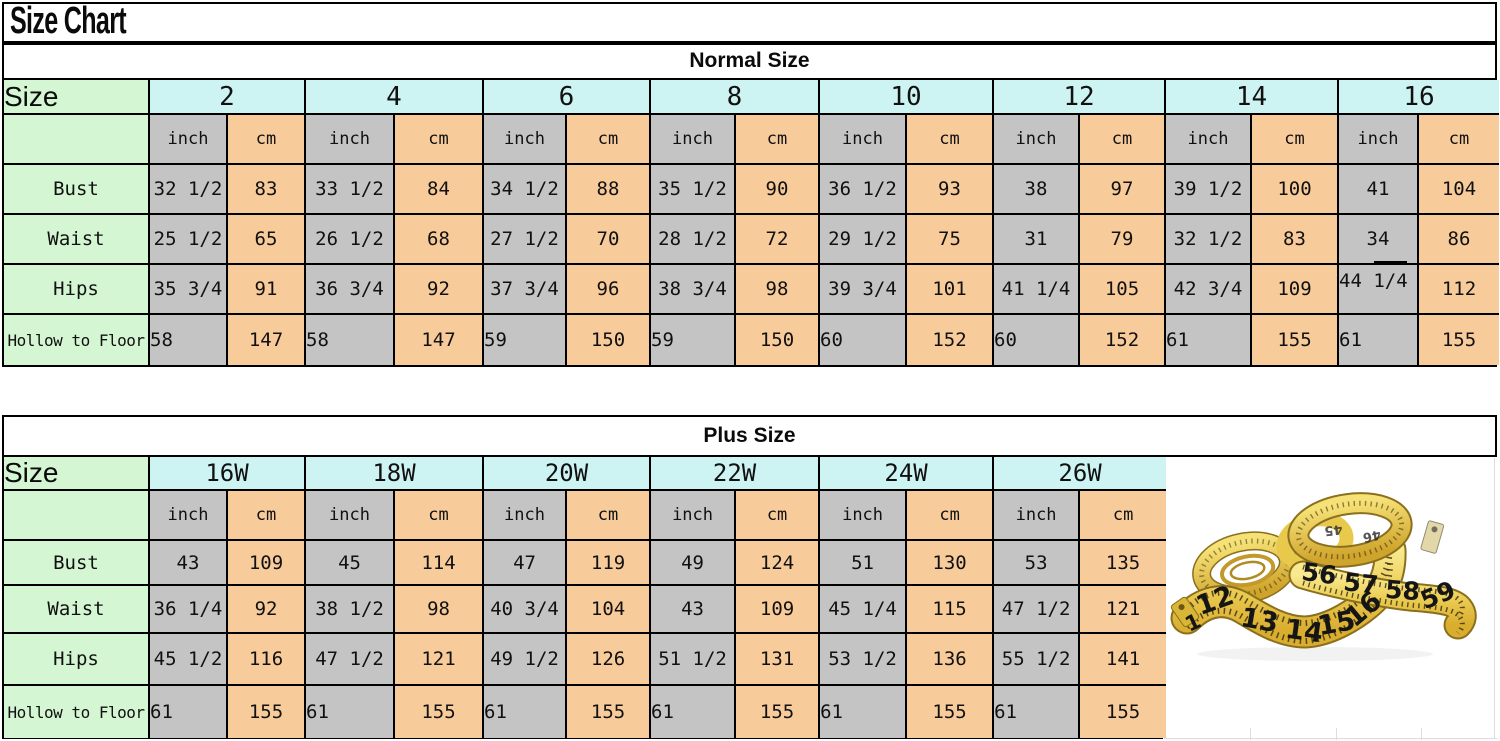  What do you see at coordinates (778, 660) in the screenshot?
I see `cm-value-cell: 131` at bounding box center [778, 660].